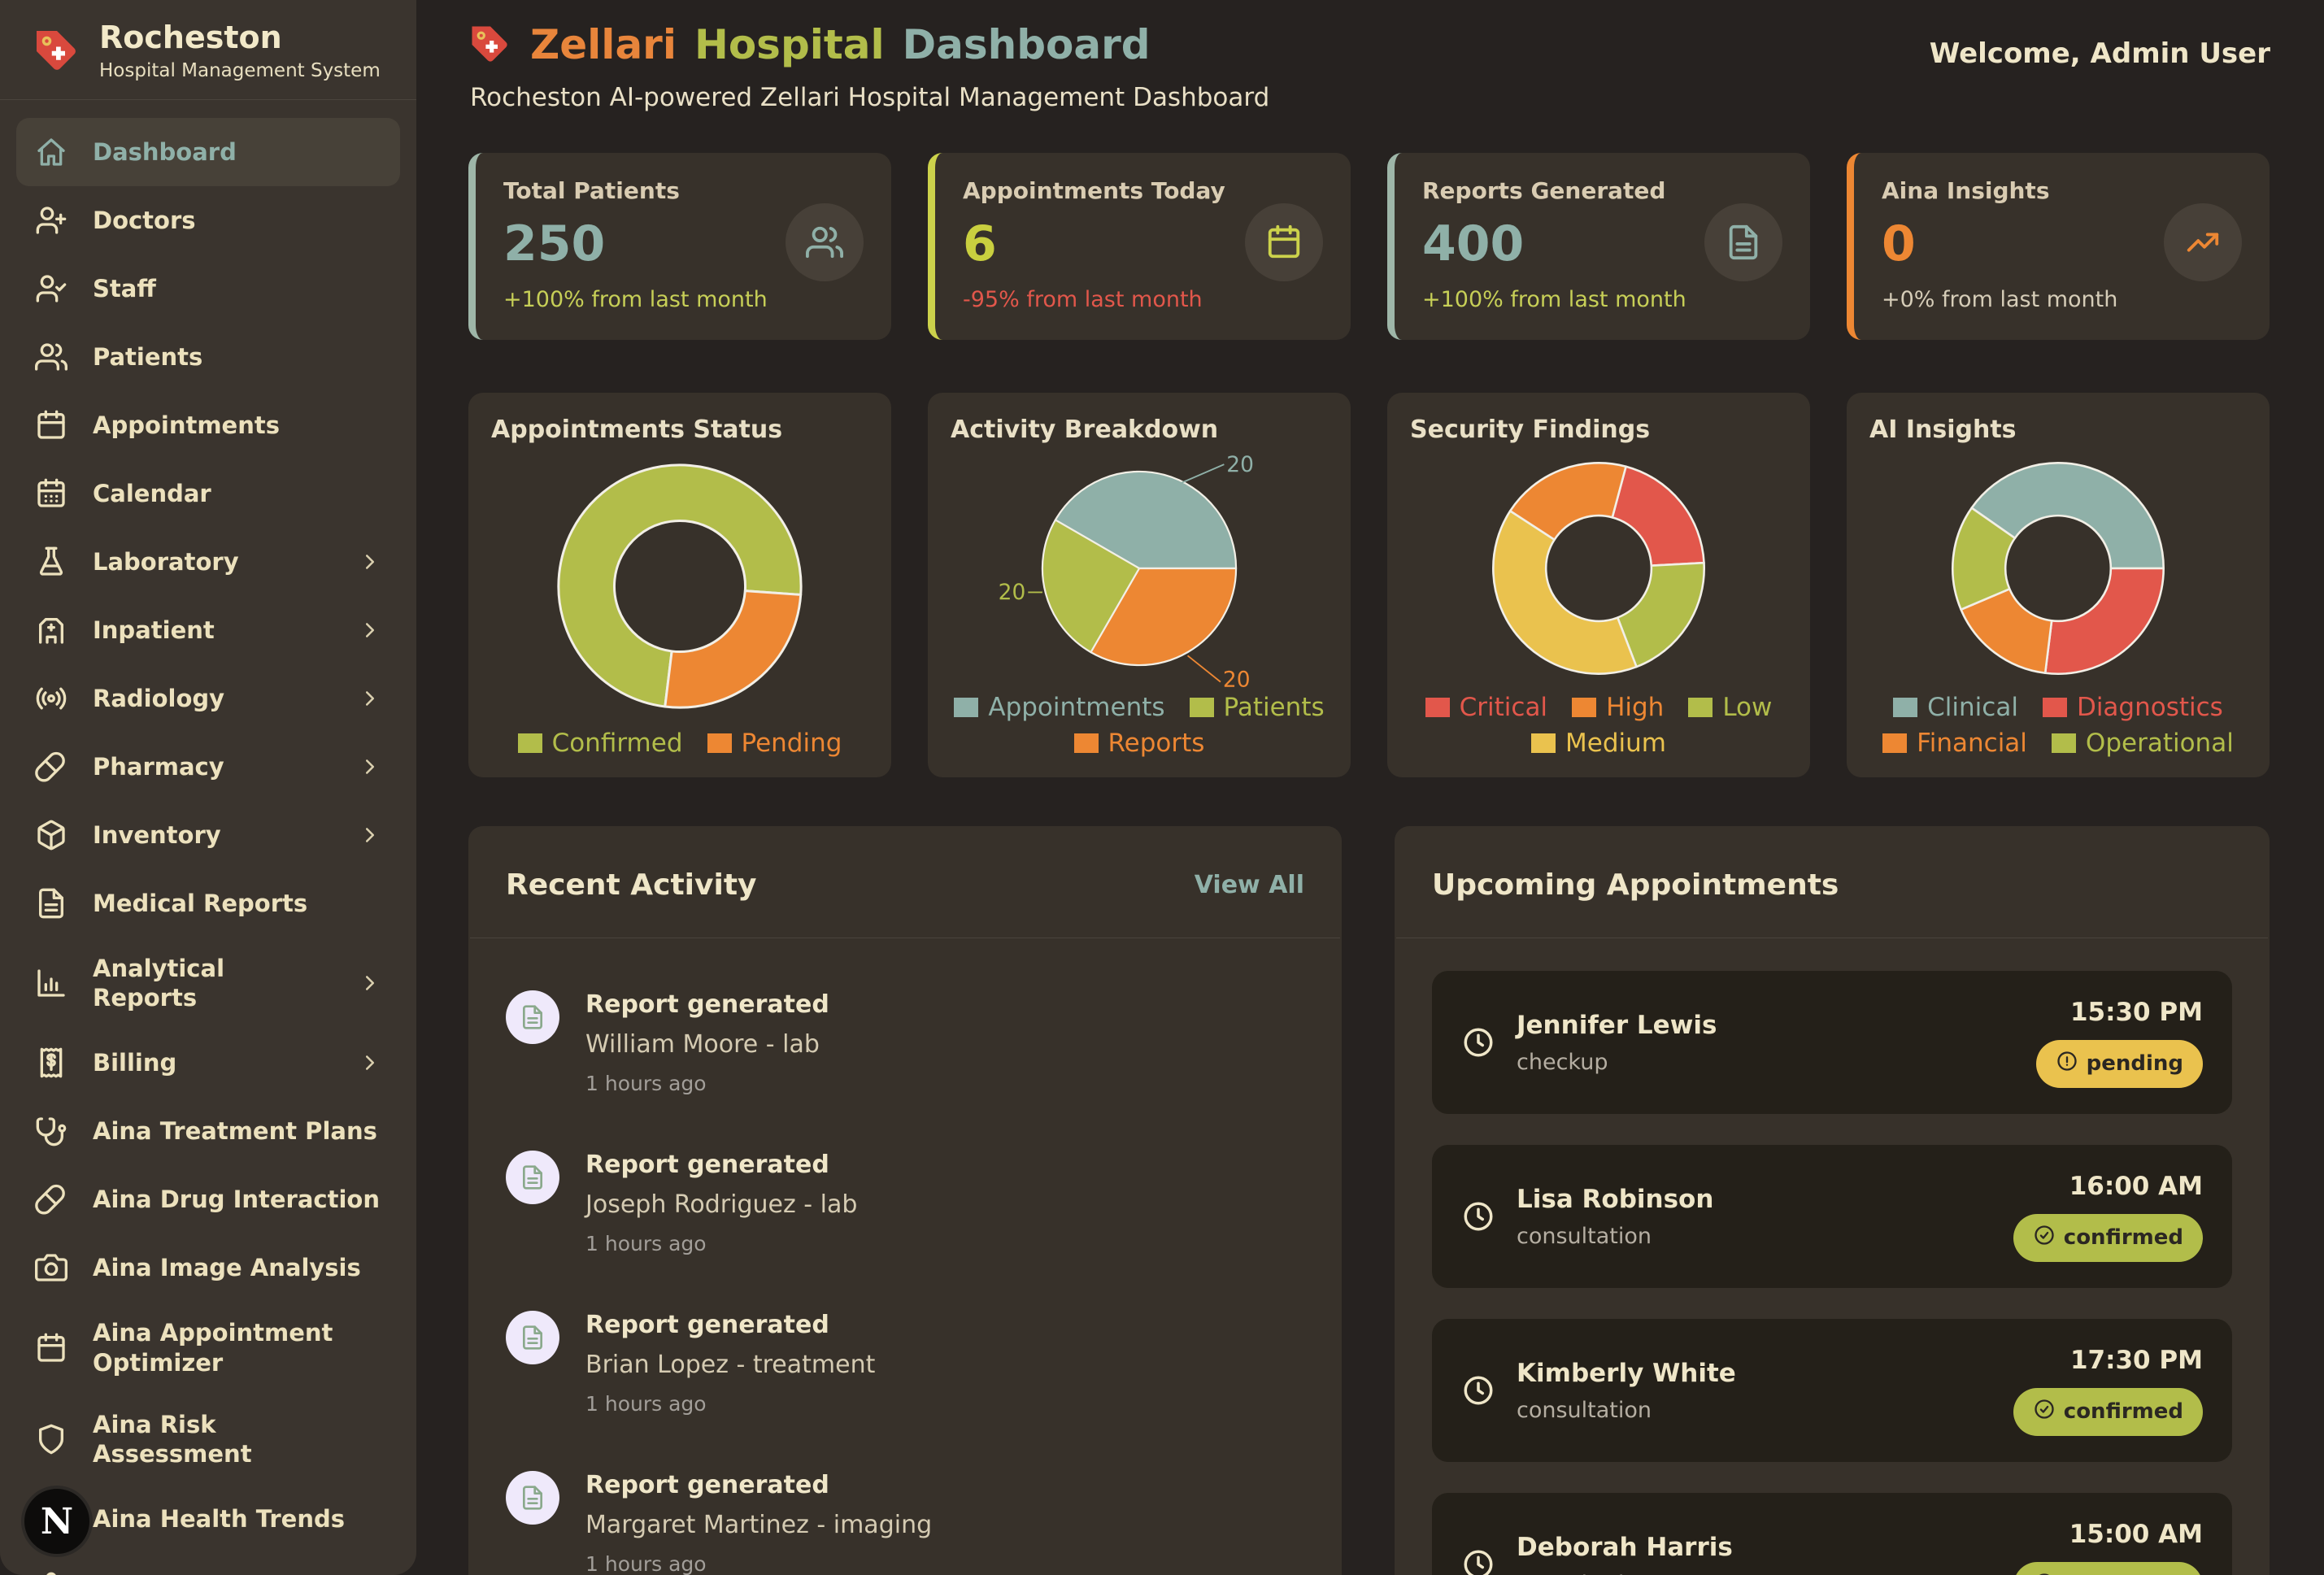 The image size is (2324, 1575). What do you see at coordinates (2119, 1063) in the screenshot?
I see `status-badge: pending` at bounding box center [2119, 1063].